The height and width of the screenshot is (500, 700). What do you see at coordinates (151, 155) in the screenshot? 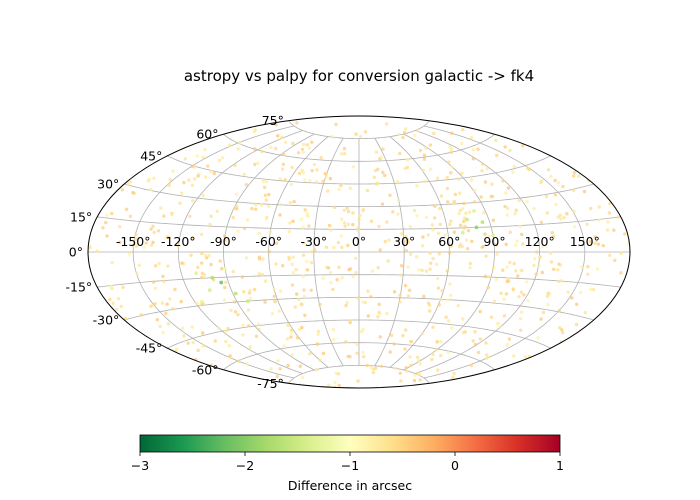
I see `lat-tick-label: 45°` at bounding box center [151, 155].